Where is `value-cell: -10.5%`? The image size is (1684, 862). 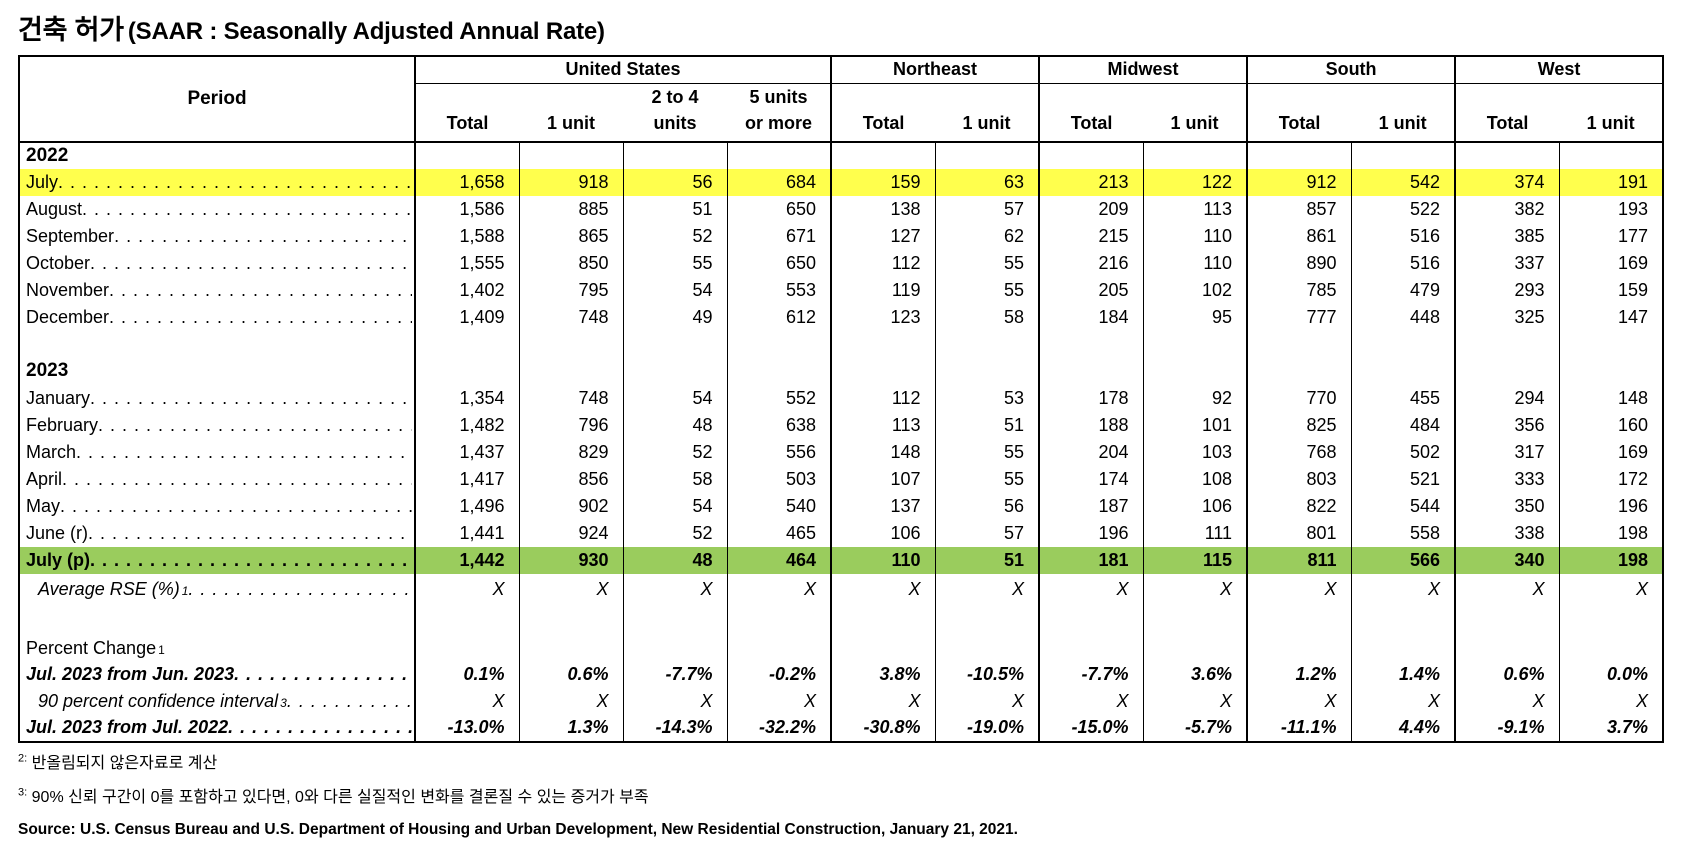
value-cell: -10.5% is located at coordinates (987, 674).